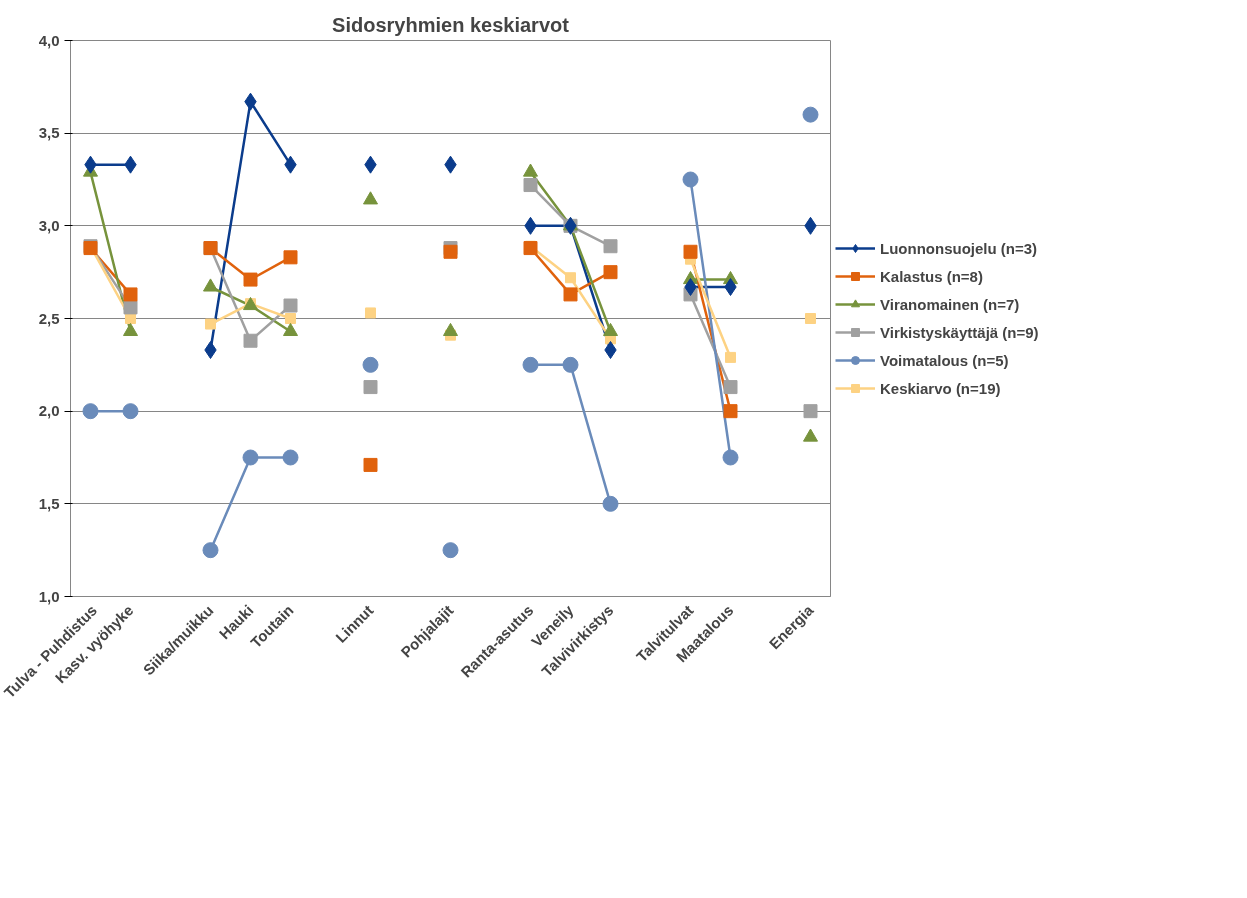 The image size is (1247, 898). Describe the element at coordinates (49, 225) in the screenshot. I see `y-tick-label: 3,0` at that location.